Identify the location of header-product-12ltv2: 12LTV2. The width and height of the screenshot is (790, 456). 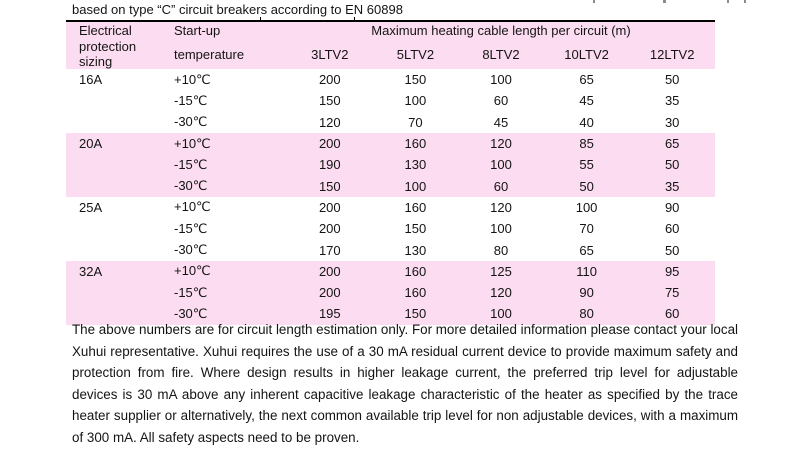
(672, 54).